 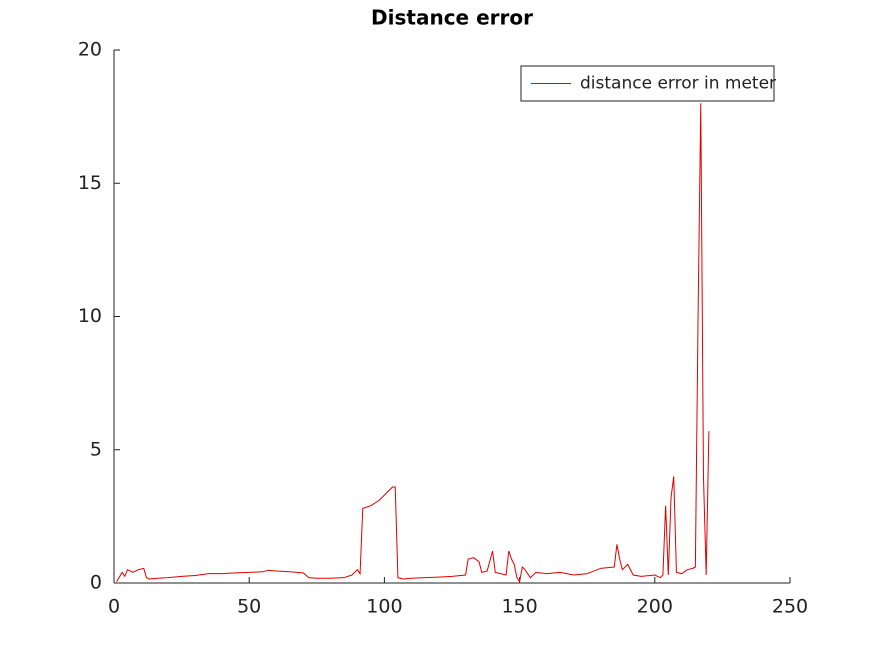 What do you see at coordinates (90, 50) in the screenshot?
I see `y-tick-label: 20` at bounding box center [90, 50].